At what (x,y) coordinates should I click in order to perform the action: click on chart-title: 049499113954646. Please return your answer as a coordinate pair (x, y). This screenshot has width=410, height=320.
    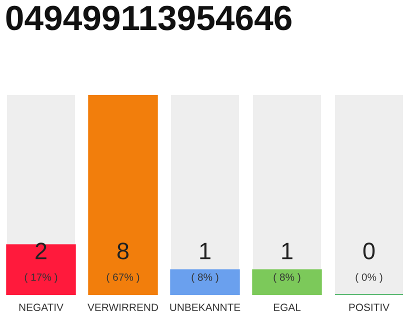
    Looking at the image, I should click on (149, 18).